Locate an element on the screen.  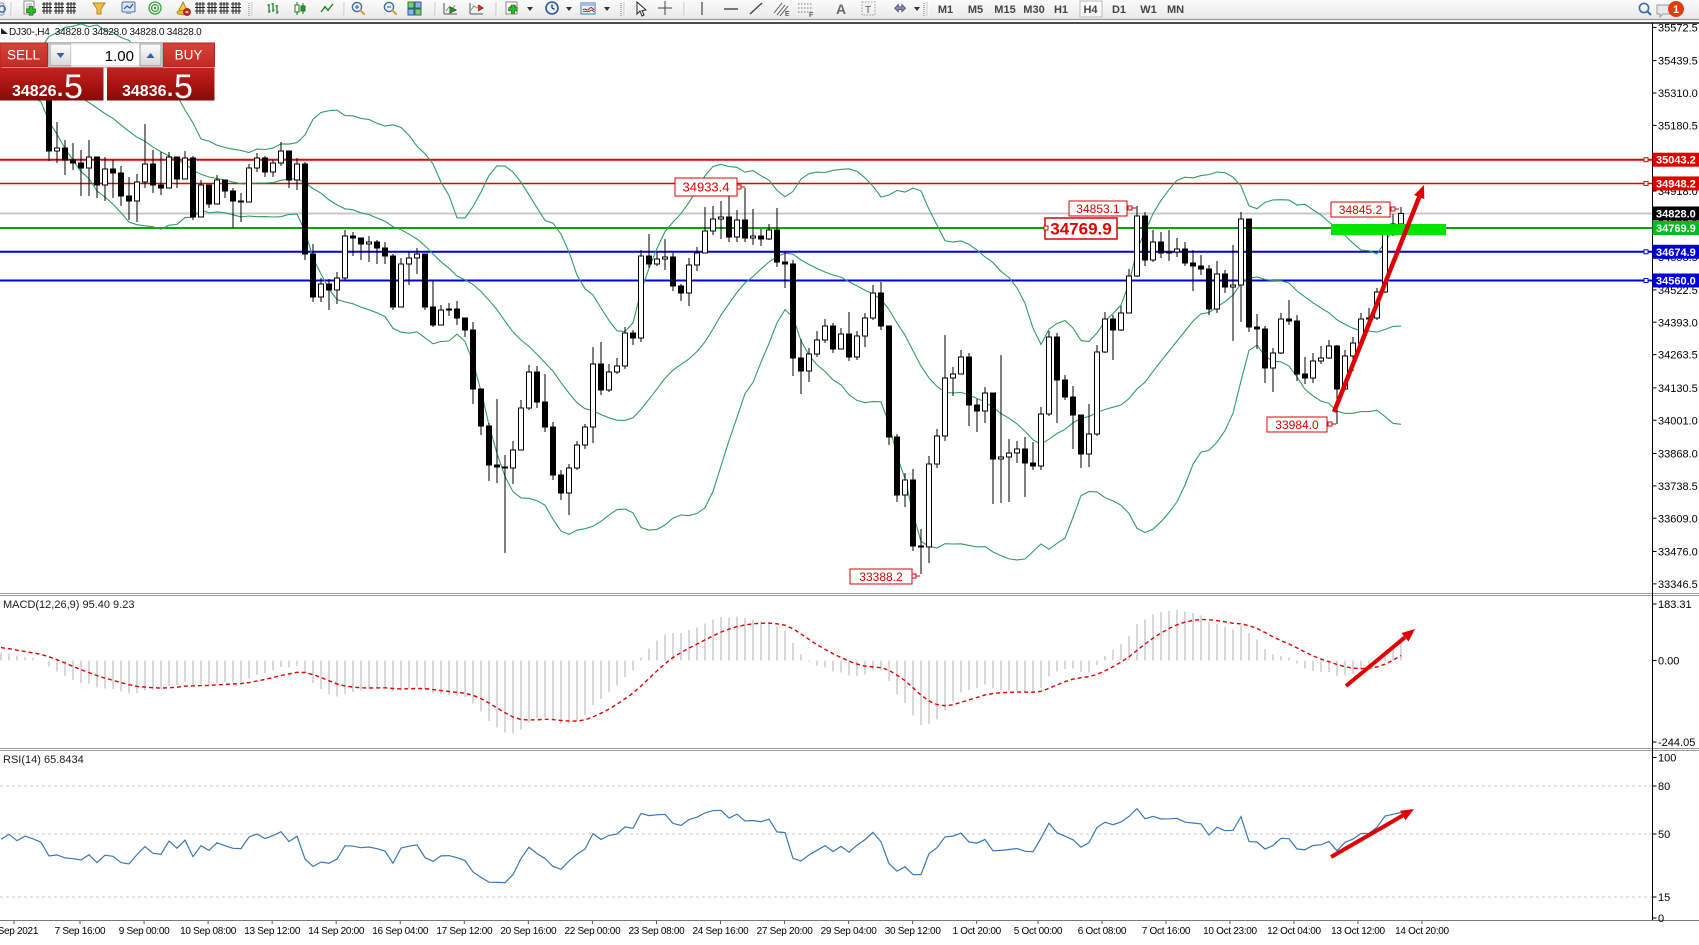
svg-text: 5 Oct 00:00 is located at coordinates (1038, 931).